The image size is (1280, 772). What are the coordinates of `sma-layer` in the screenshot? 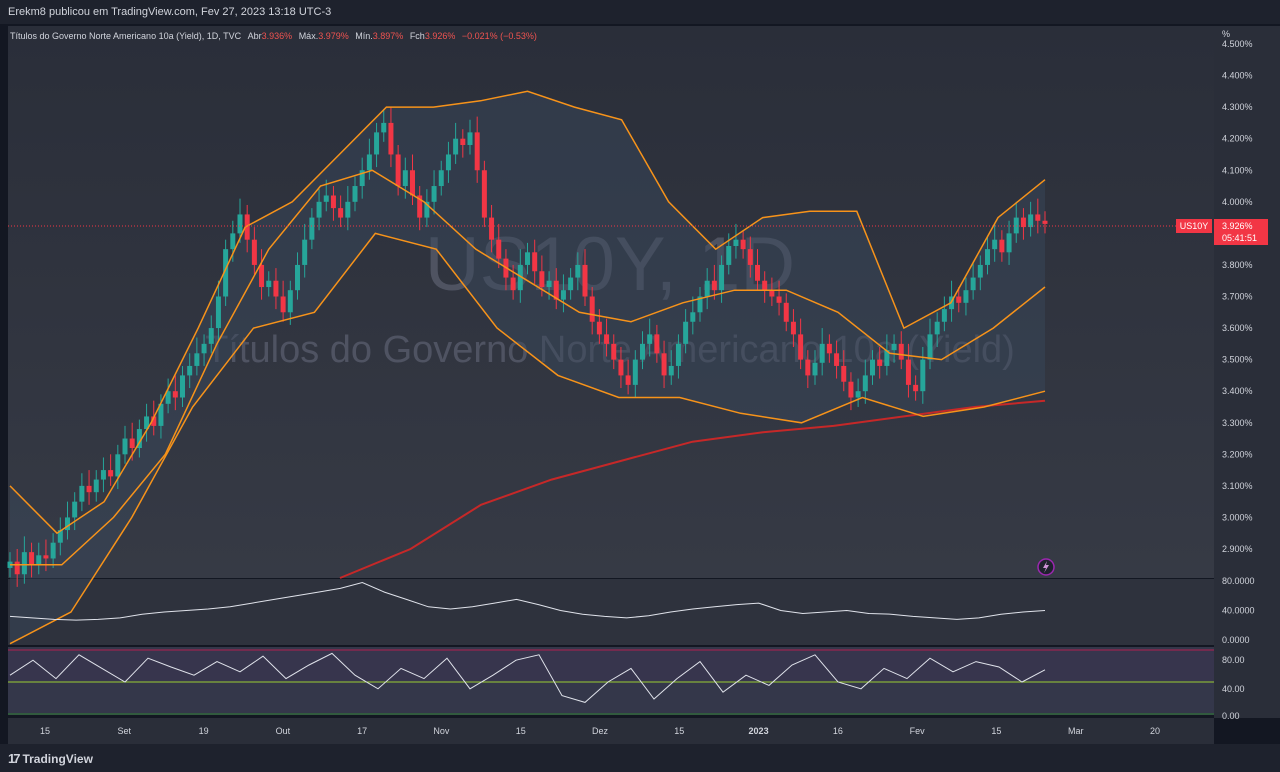 It's located at (692, 489).